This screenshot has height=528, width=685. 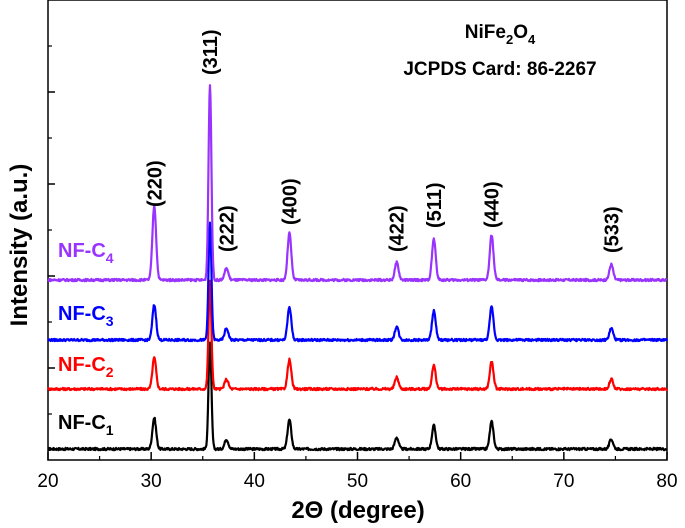 What do you see at coordinates (398, 228) in the screenshot?
I see `peak-label: (422)` at bounding box center [398, 228].